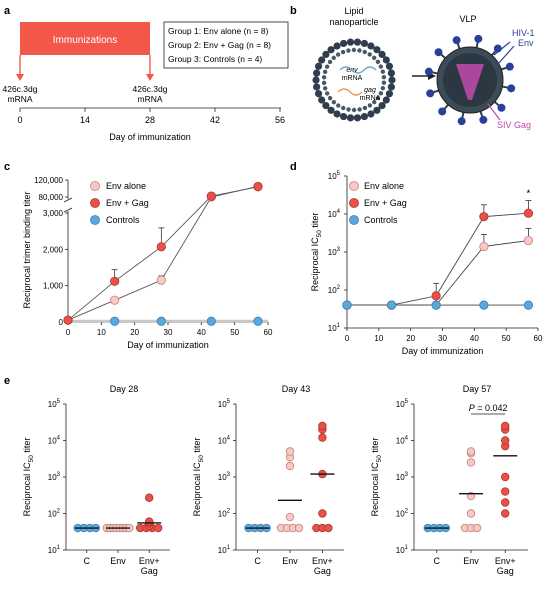 This screenshot has width=546, height=591. What do you see at coordinates (85, 38) in the screenshot?
I see `immunization-bar` at bounding box center [85, 38].